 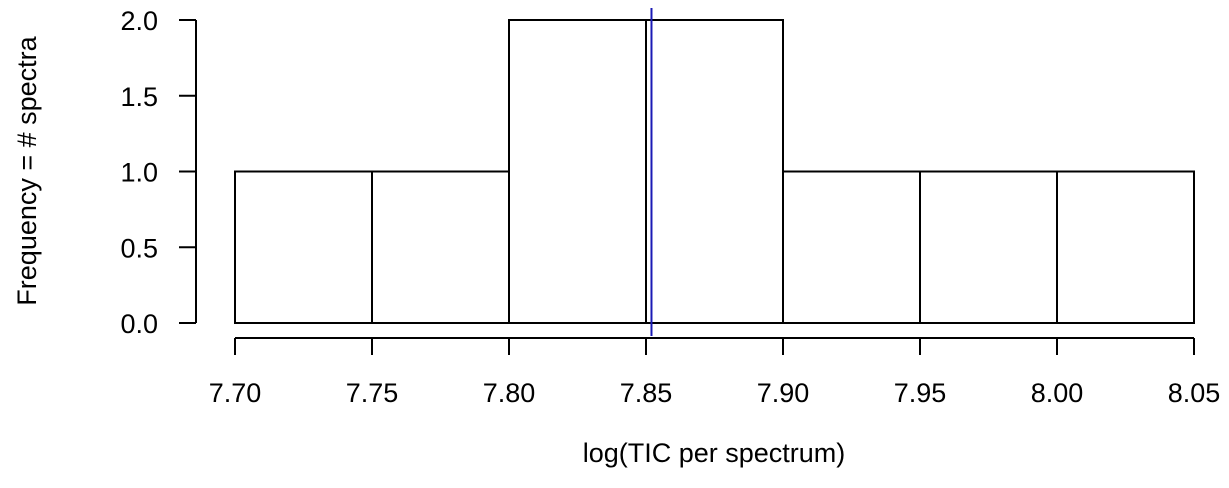 What do you see at coordinates (235, 393) in the screenshot?
I see `x-tick-label: 7.70` at bounding box center [235, 393].